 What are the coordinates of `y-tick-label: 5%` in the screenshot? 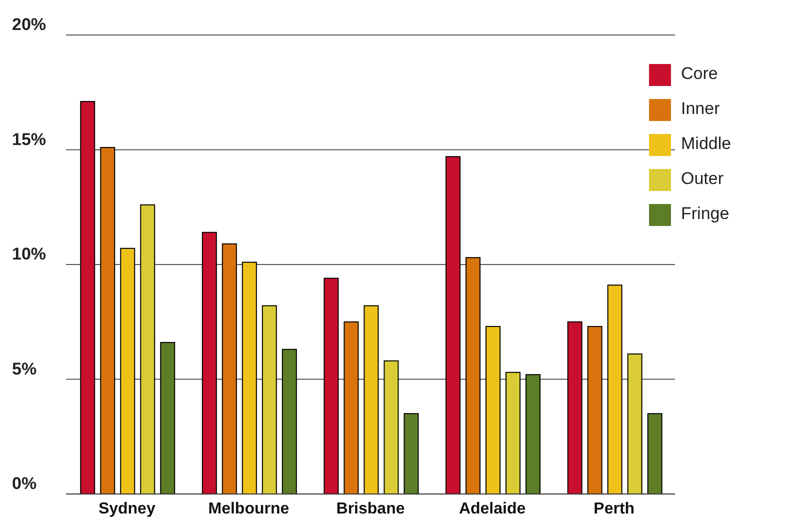 It's located at (24, 368).